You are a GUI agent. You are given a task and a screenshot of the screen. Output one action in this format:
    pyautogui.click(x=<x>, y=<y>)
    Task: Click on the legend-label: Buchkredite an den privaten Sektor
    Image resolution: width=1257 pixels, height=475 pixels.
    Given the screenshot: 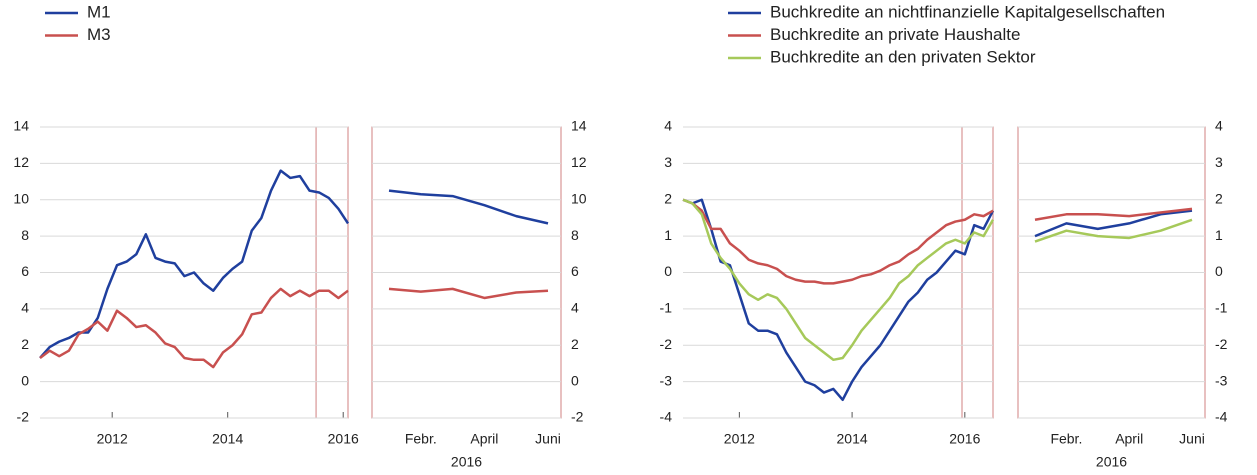 What is the action you would take?
    pyautogui.click(x=903, y=56)
    